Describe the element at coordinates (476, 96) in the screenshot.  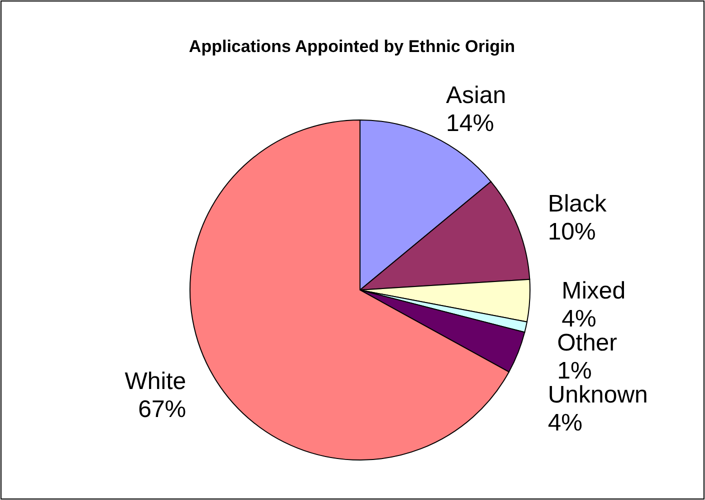
I see `slice-label: Asian` at that location.